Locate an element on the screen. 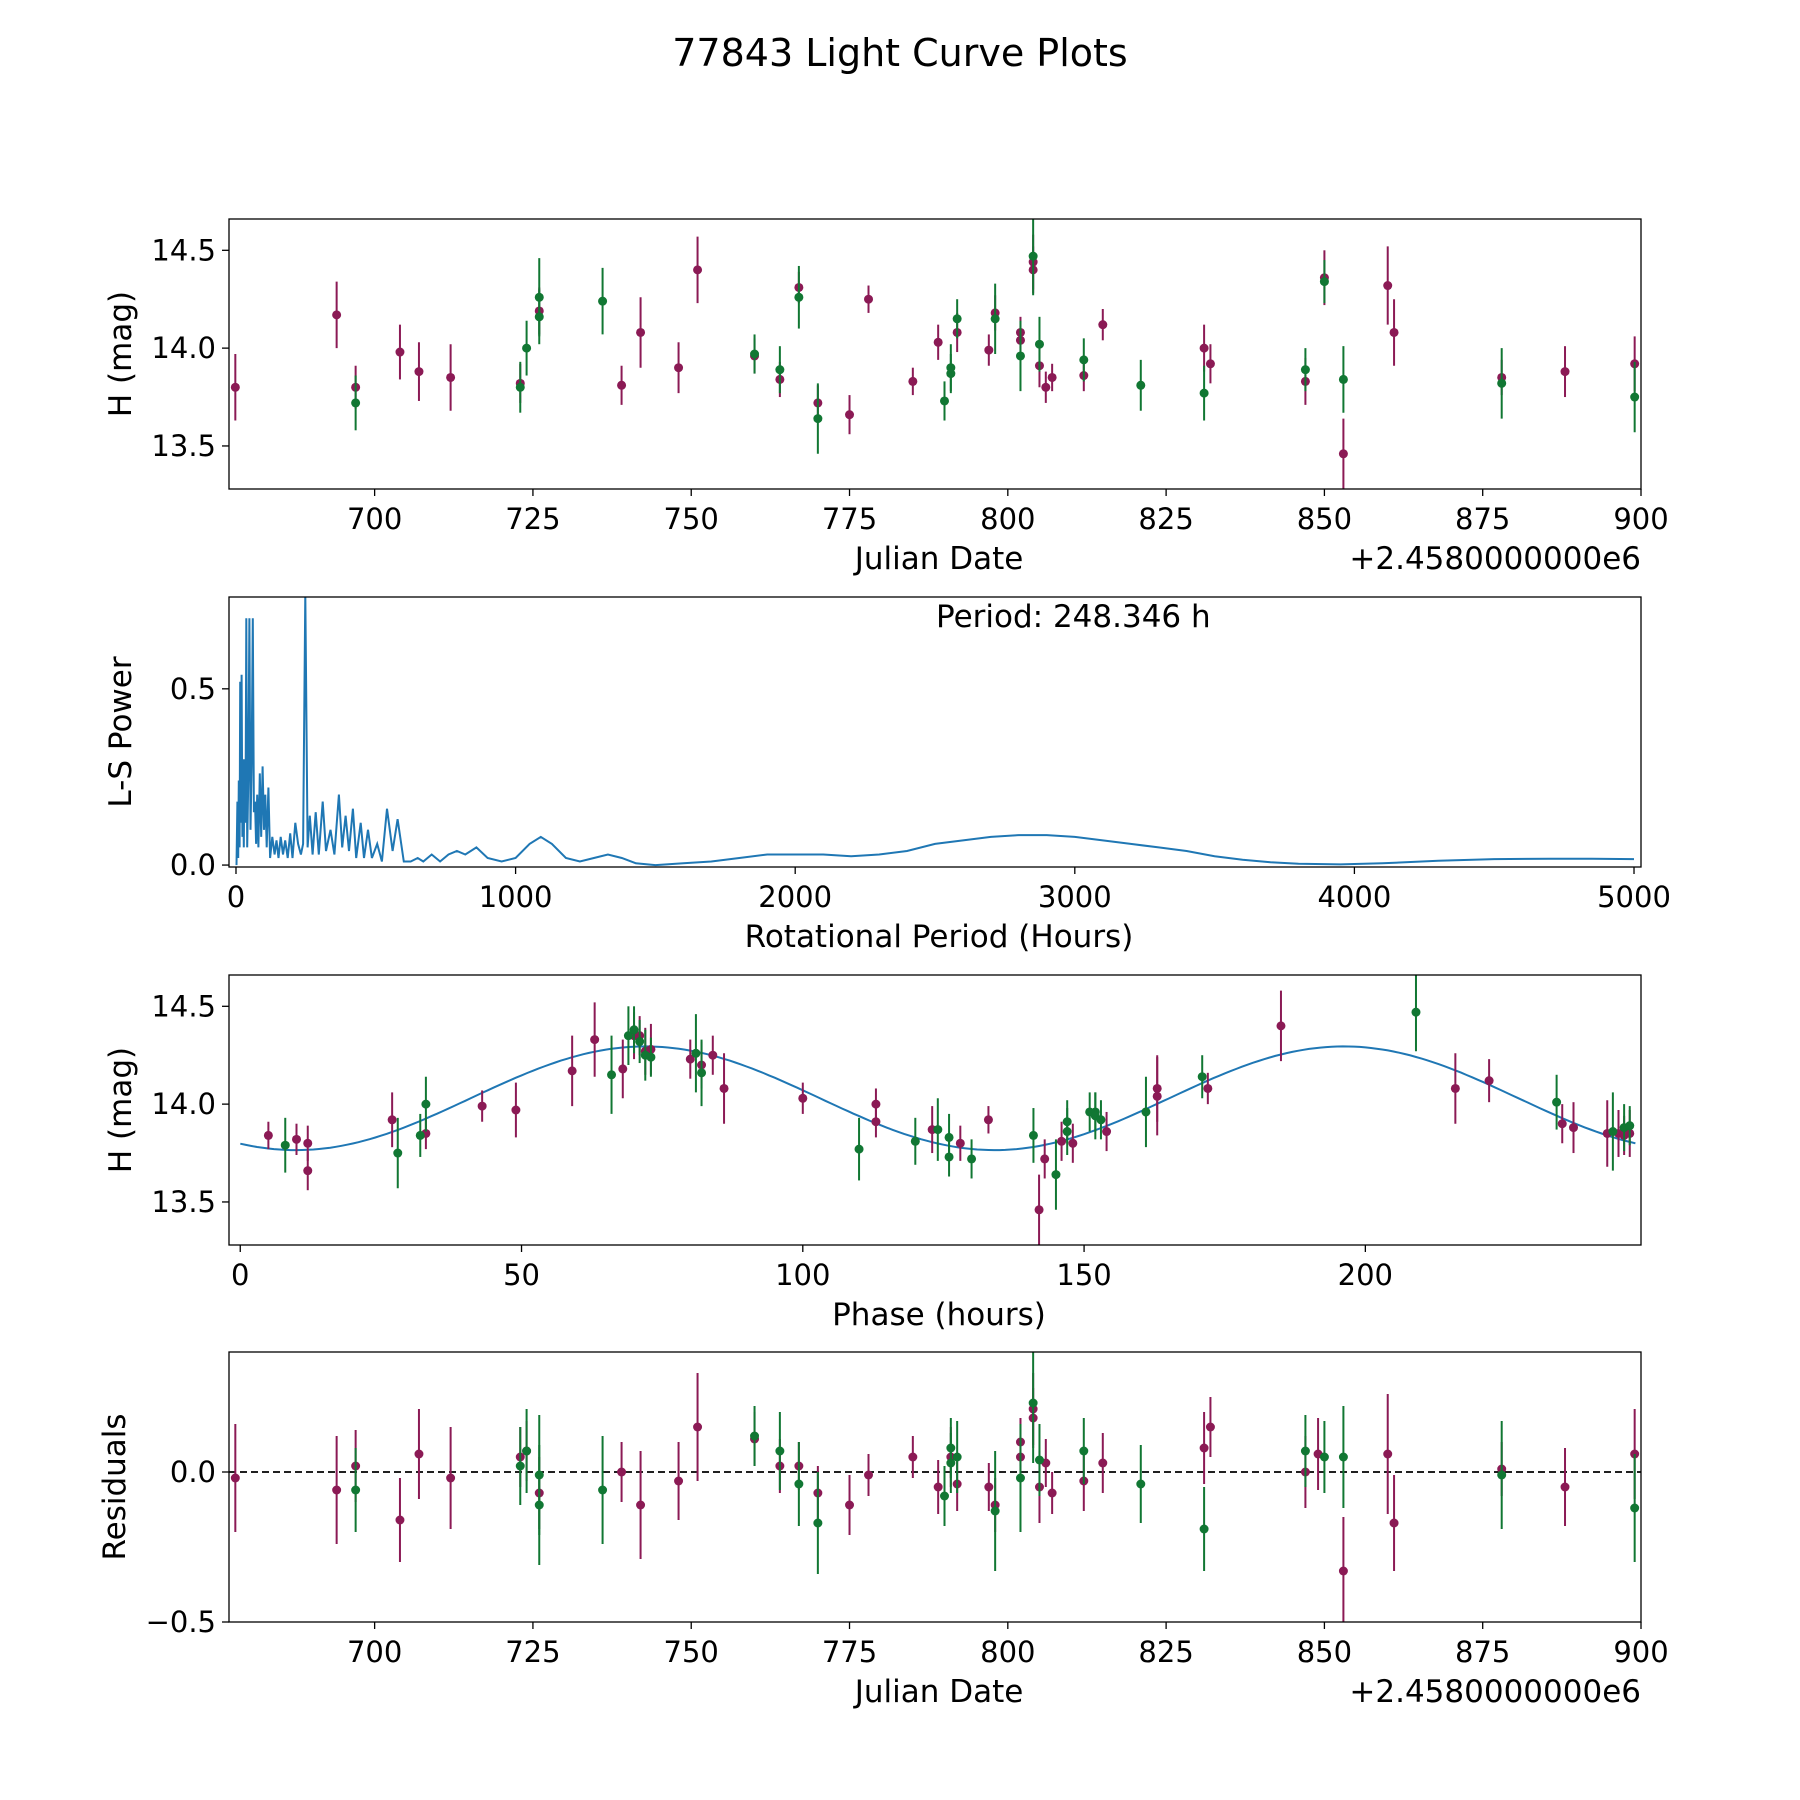 This screenshot has height=1800, width=1800. x-axis-label: Rotational Period (Hours) is located at coordinates (939, 937).